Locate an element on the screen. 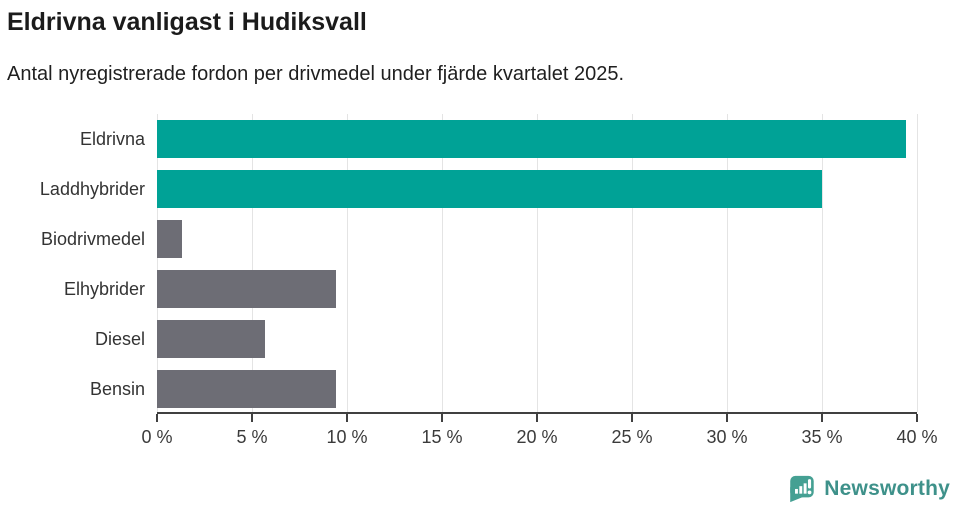 Image resolution: width=960 pixels, height=511 pixels. logo-bar-small is located at coordinates (797, 491).